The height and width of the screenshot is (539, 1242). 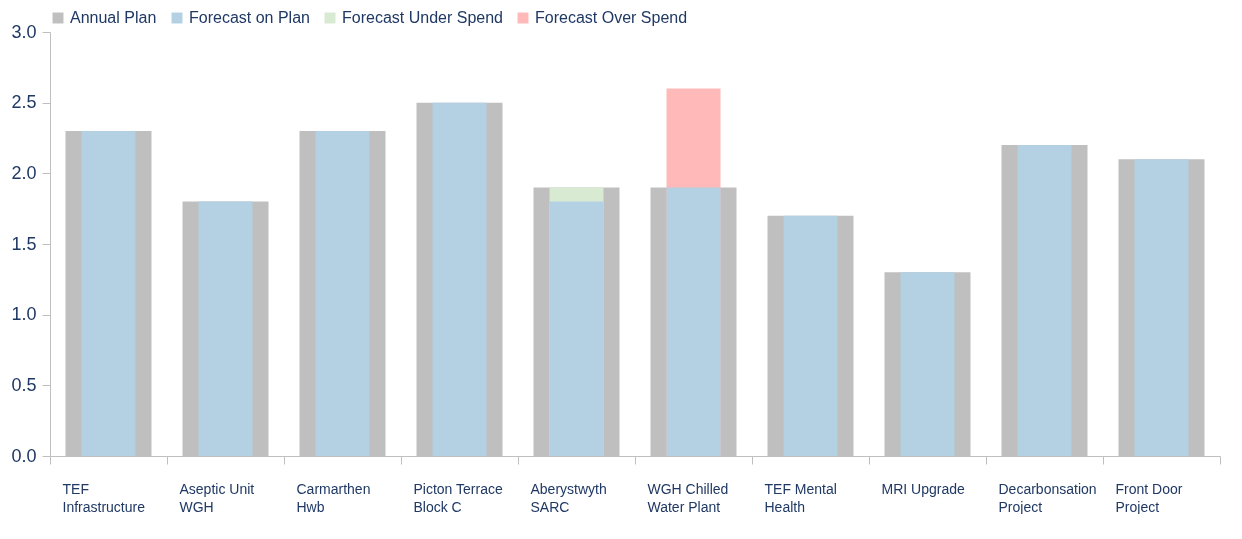 I want to click on x-tick-label: Front Door Project, so click(x=1149, y=497).